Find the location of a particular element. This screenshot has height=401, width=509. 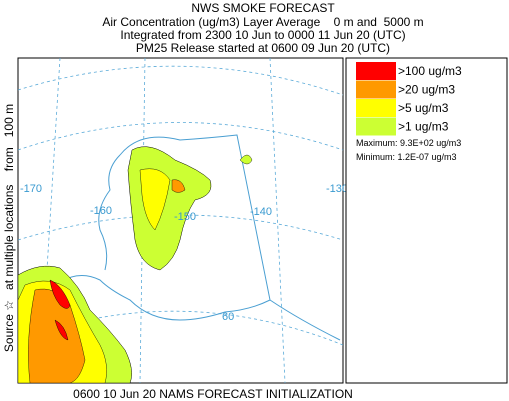

map-label: -170 is located at coordinates (31, 189).